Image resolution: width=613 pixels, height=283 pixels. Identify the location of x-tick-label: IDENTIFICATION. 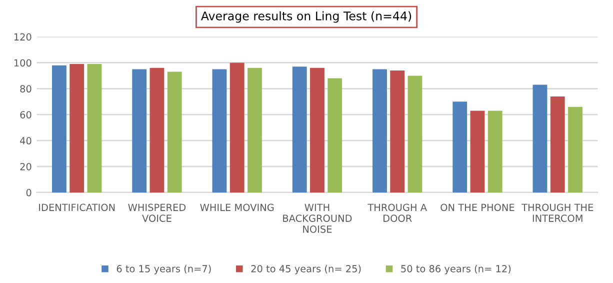
(77, 208).